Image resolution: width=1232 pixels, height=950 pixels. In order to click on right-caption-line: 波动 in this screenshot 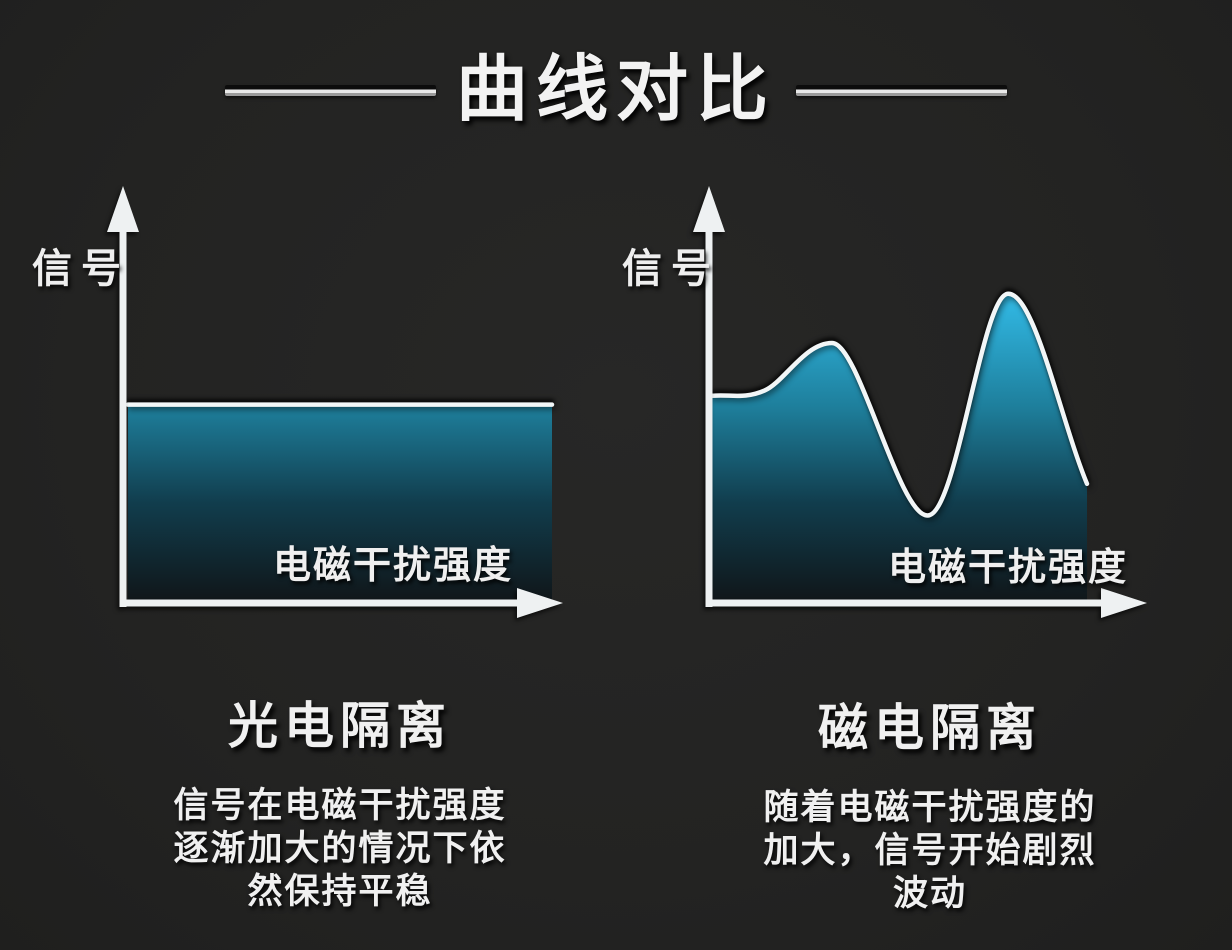, I will do `click(929, 893)`.